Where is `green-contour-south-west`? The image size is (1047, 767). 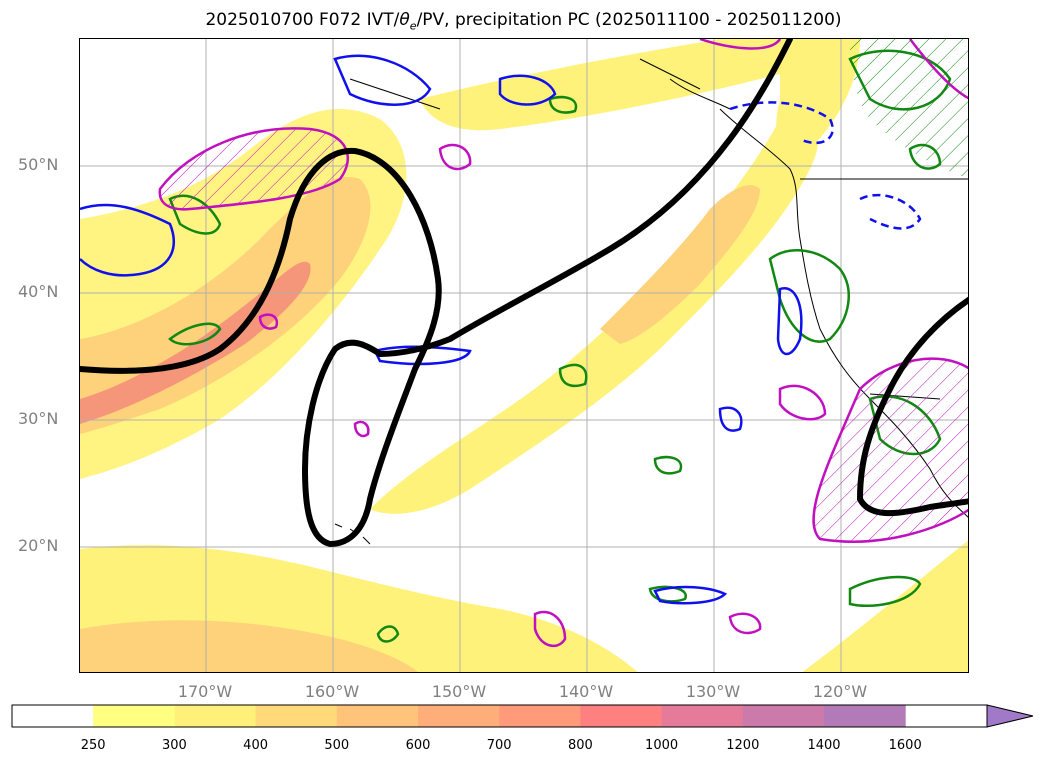 green-contour-south-west is located at coordinates (388, 634).